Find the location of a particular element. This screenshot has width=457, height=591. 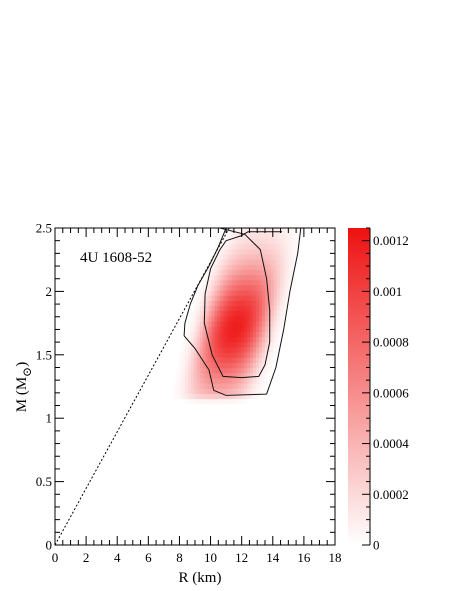

colorbar-tick-label: 0.001 is located at coordinates (387, 291).